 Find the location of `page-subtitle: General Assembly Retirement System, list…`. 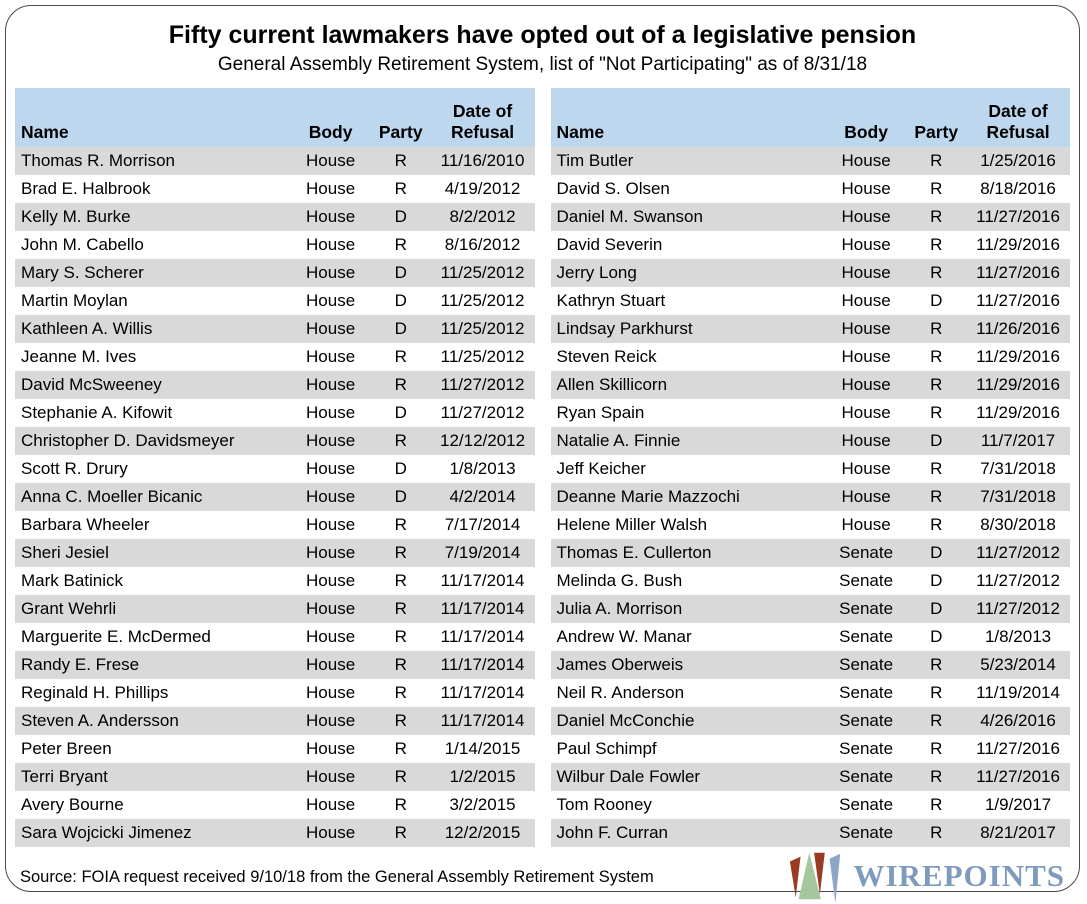

page-subtitle: General Assembly Retirement System, list… is located at coordinates (542, 64).